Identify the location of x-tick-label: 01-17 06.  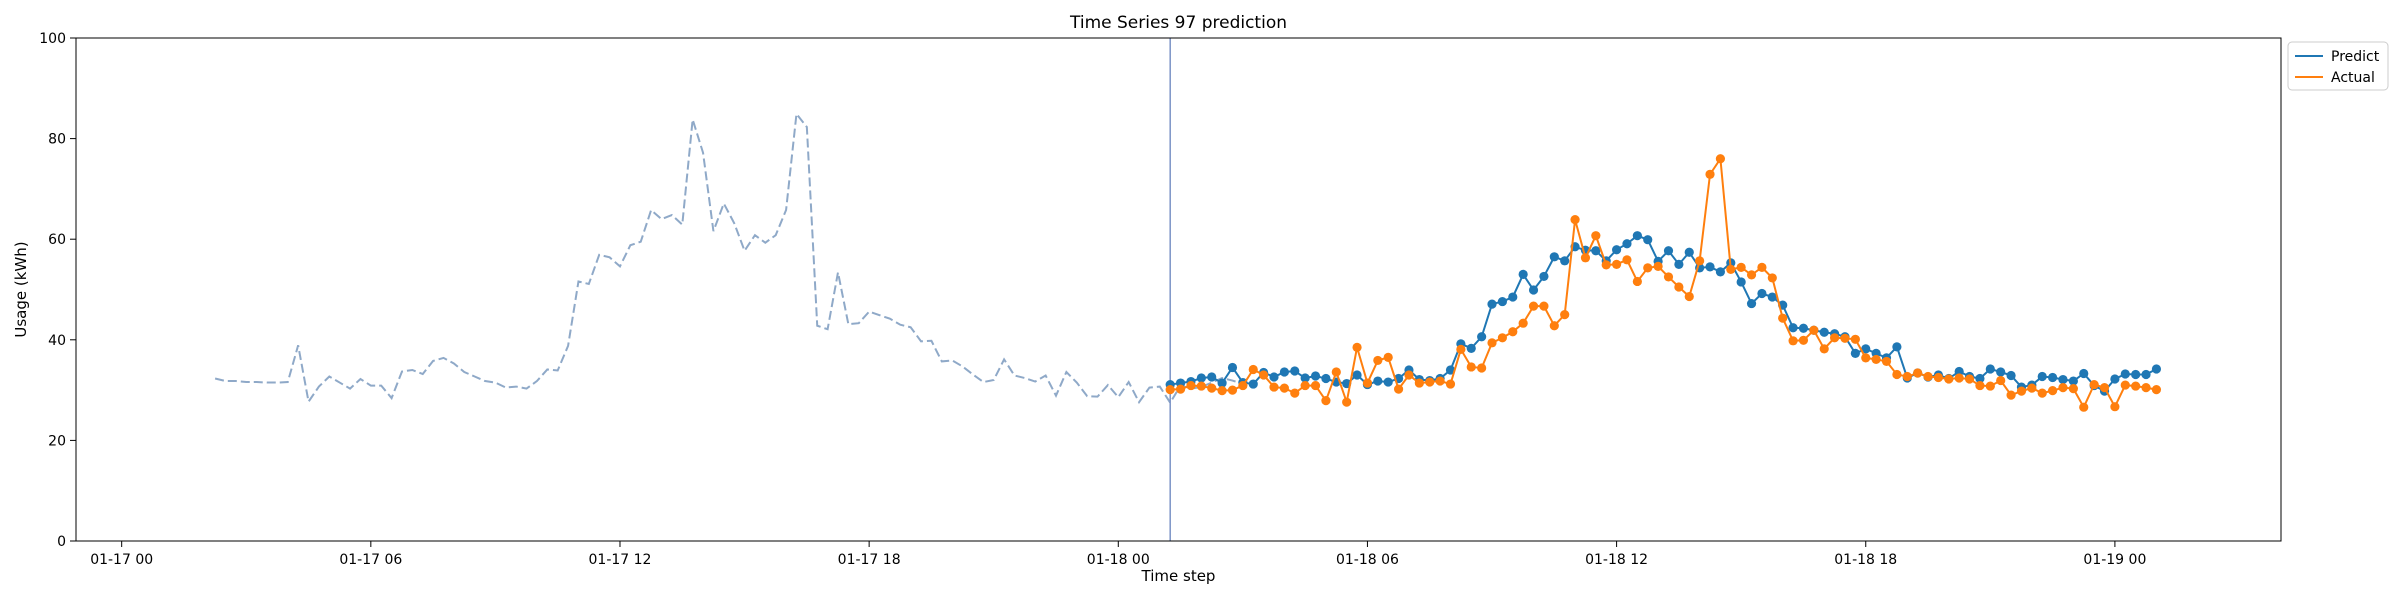
(370, 560).